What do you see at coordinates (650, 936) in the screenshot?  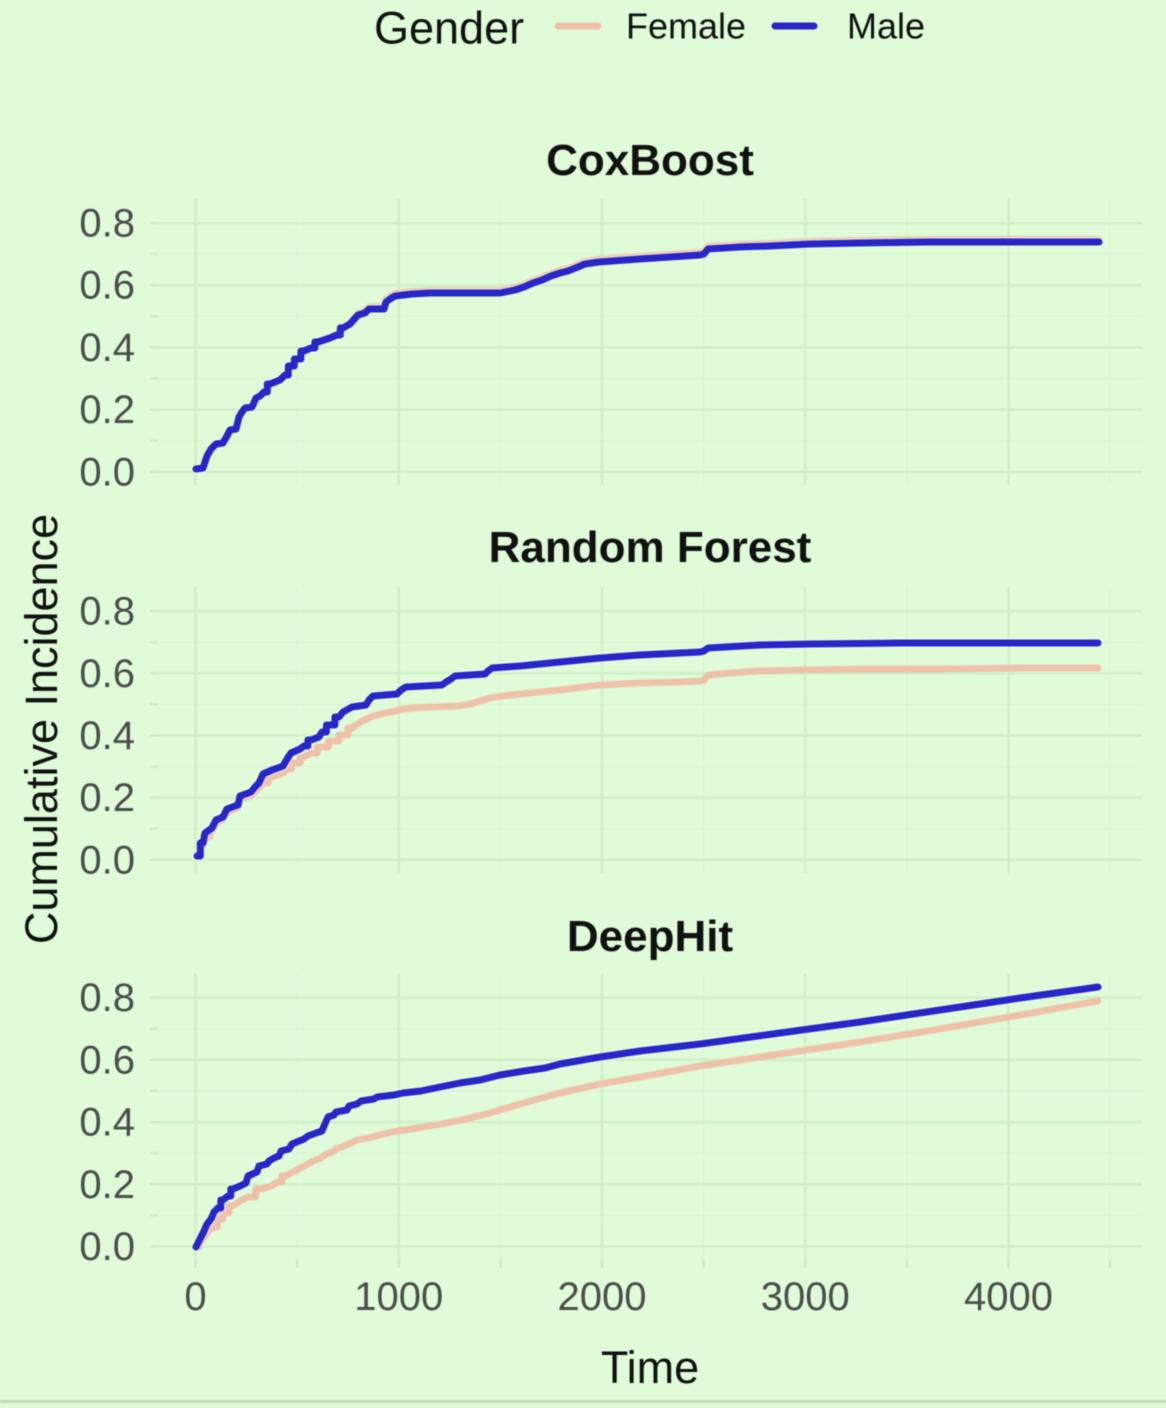 I see `svg-text: DeepHit` at bounding box center [650, 936].